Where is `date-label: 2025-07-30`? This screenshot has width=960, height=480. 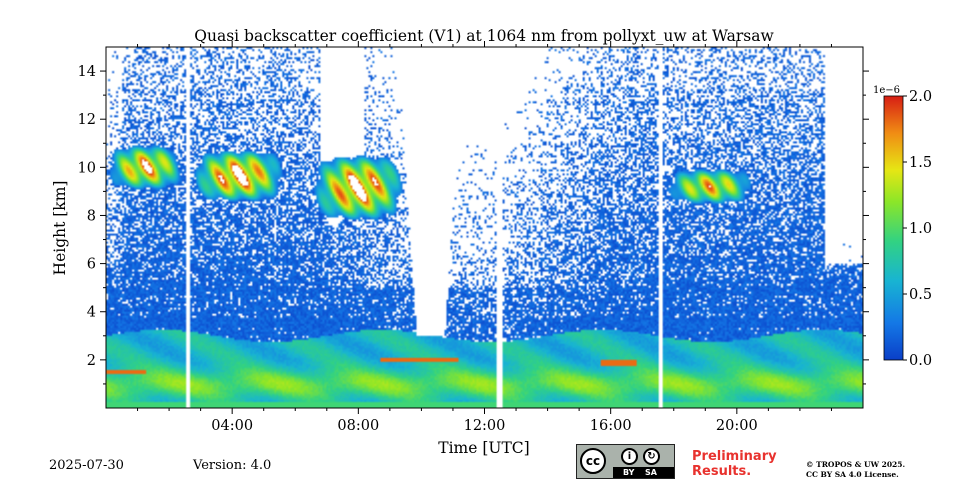
date-label: 2025-07-30 is located at coordinates (86, 465).